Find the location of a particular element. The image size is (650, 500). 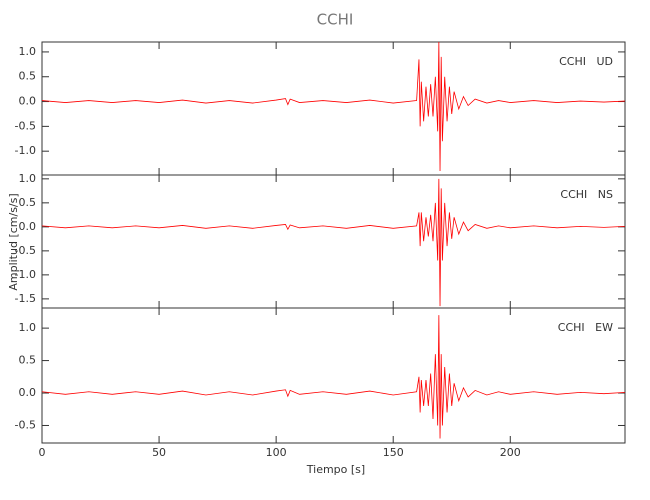

y-axis-label: Amplitud [cm/s/s] is located at coordinates (13, 241).